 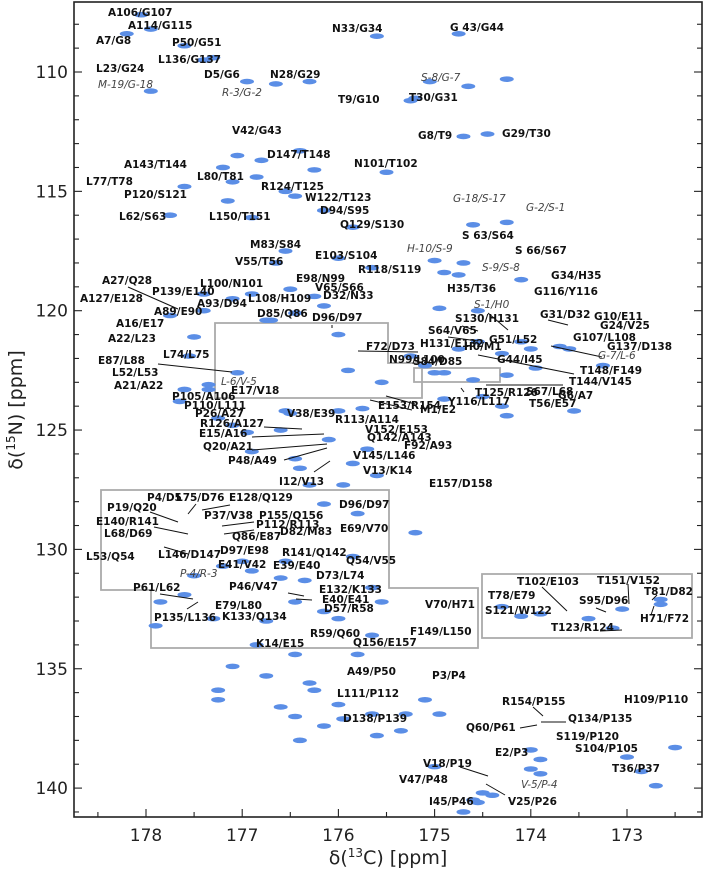 I want to click on peak-label: V47/P48, so click(x=423, y=780).